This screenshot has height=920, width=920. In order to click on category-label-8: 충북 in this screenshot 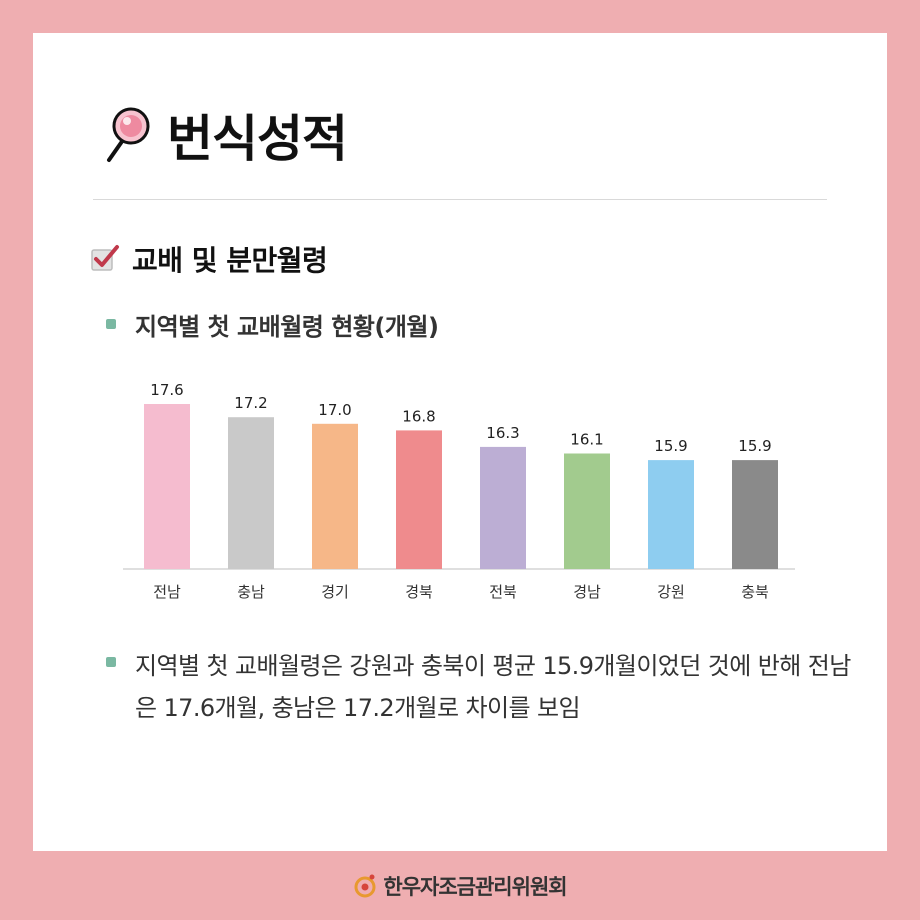, I will do `click(755, 592)`.